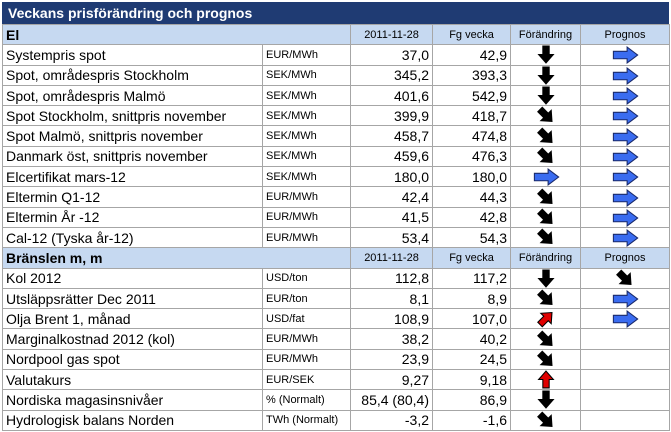 This screenshot has height=432, width=671. I want to click on previous-value: 42,8, so click(472, 217).